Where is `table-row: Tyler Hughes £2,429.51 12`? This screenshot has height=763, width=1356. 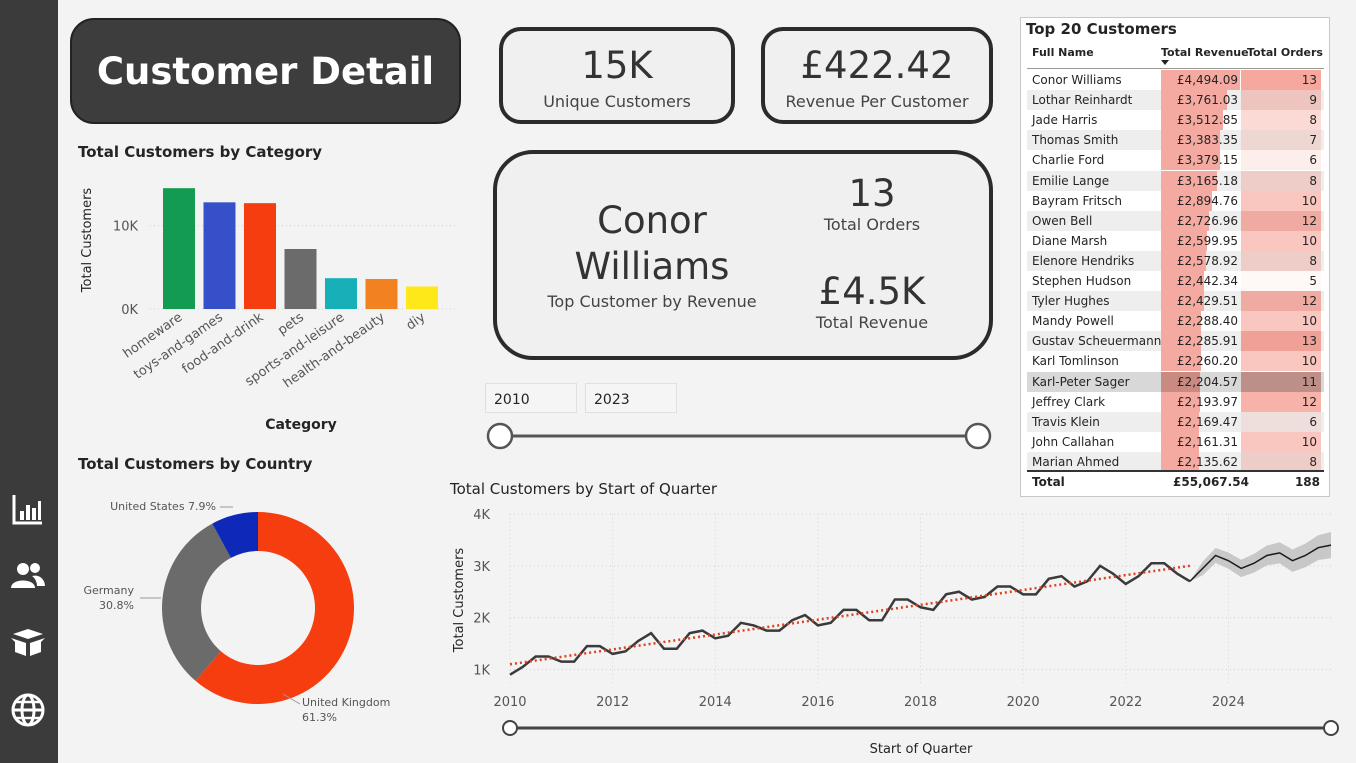 table-row: Tyler Hughes £2,429.51 12 is located at coordinates (1175, 301).